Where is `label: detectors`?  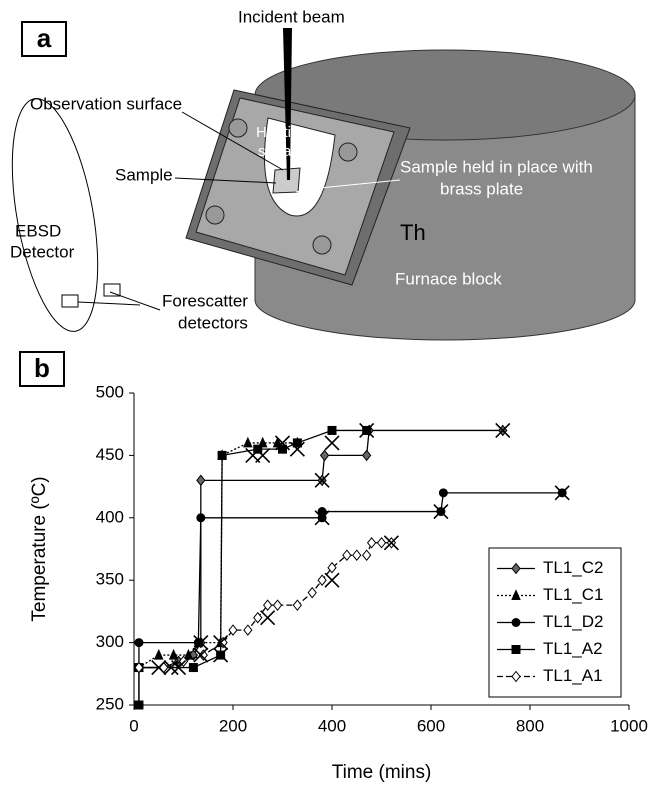
label: detectors is located at coordinates (213, 322).